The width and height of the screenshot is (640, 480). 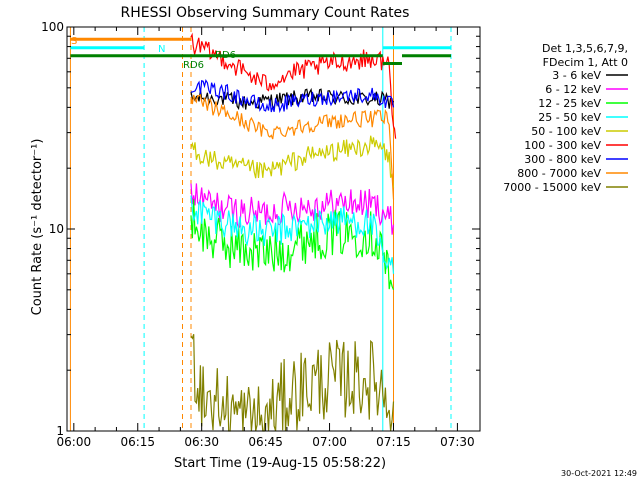 What do you see at coordinates (599, 473) in the screenshot?
I see `footer-date: 30-Oct-2021 12:49` at bounding box center [599, 473].